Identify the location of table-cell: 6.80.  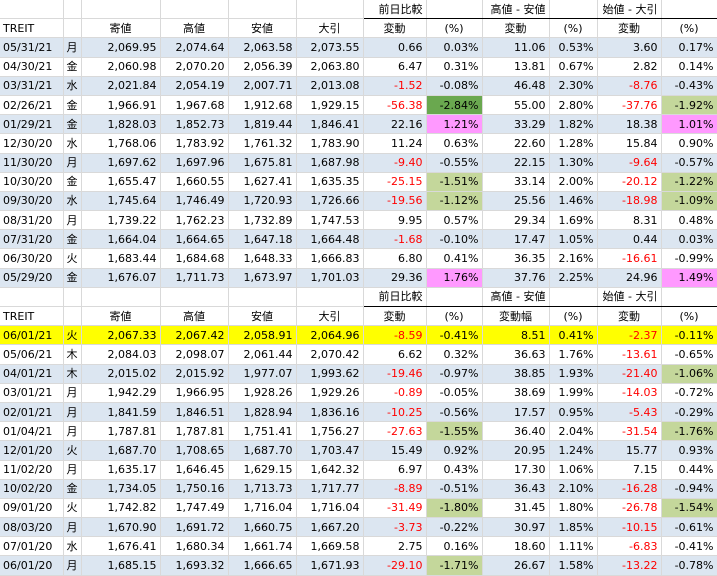
(395, 258).